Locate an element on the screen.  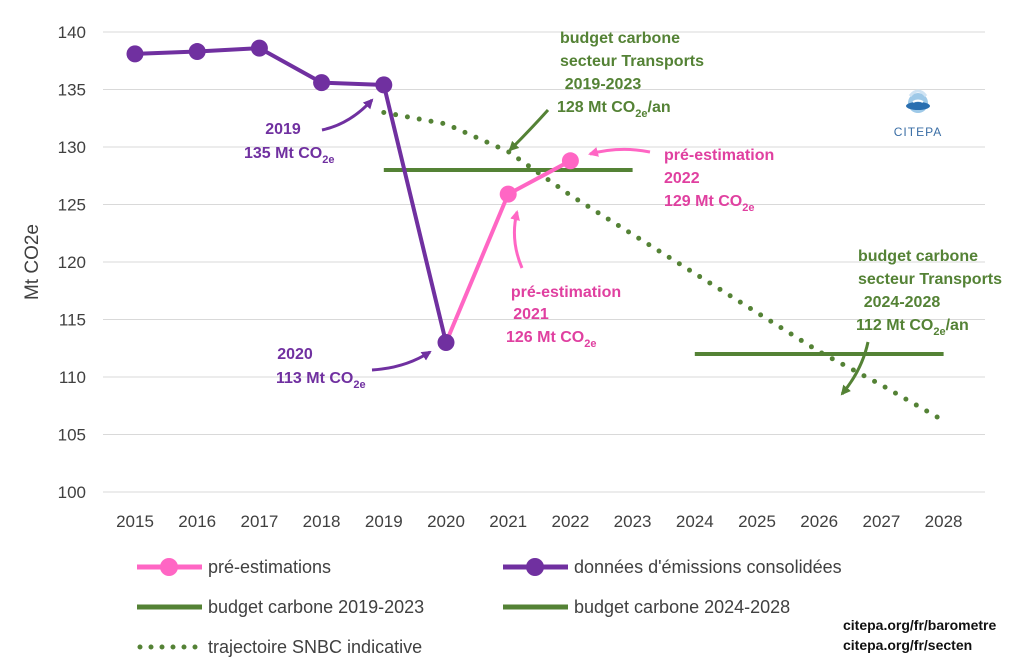
annotation-budget-2019-line2: secteur Transports is located at coordinates (632, 61).